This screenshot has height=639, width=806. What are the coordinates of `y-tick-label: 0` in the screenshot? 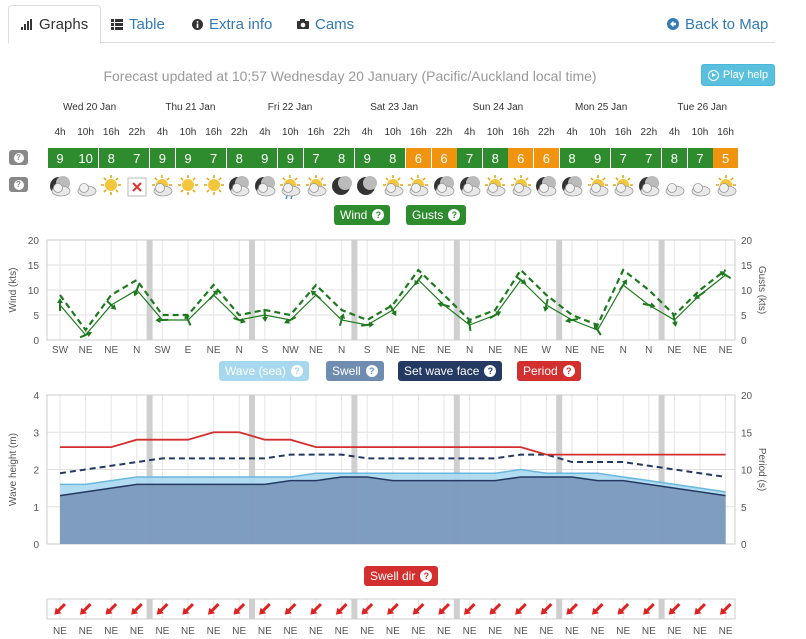 It's located at (36, 341).